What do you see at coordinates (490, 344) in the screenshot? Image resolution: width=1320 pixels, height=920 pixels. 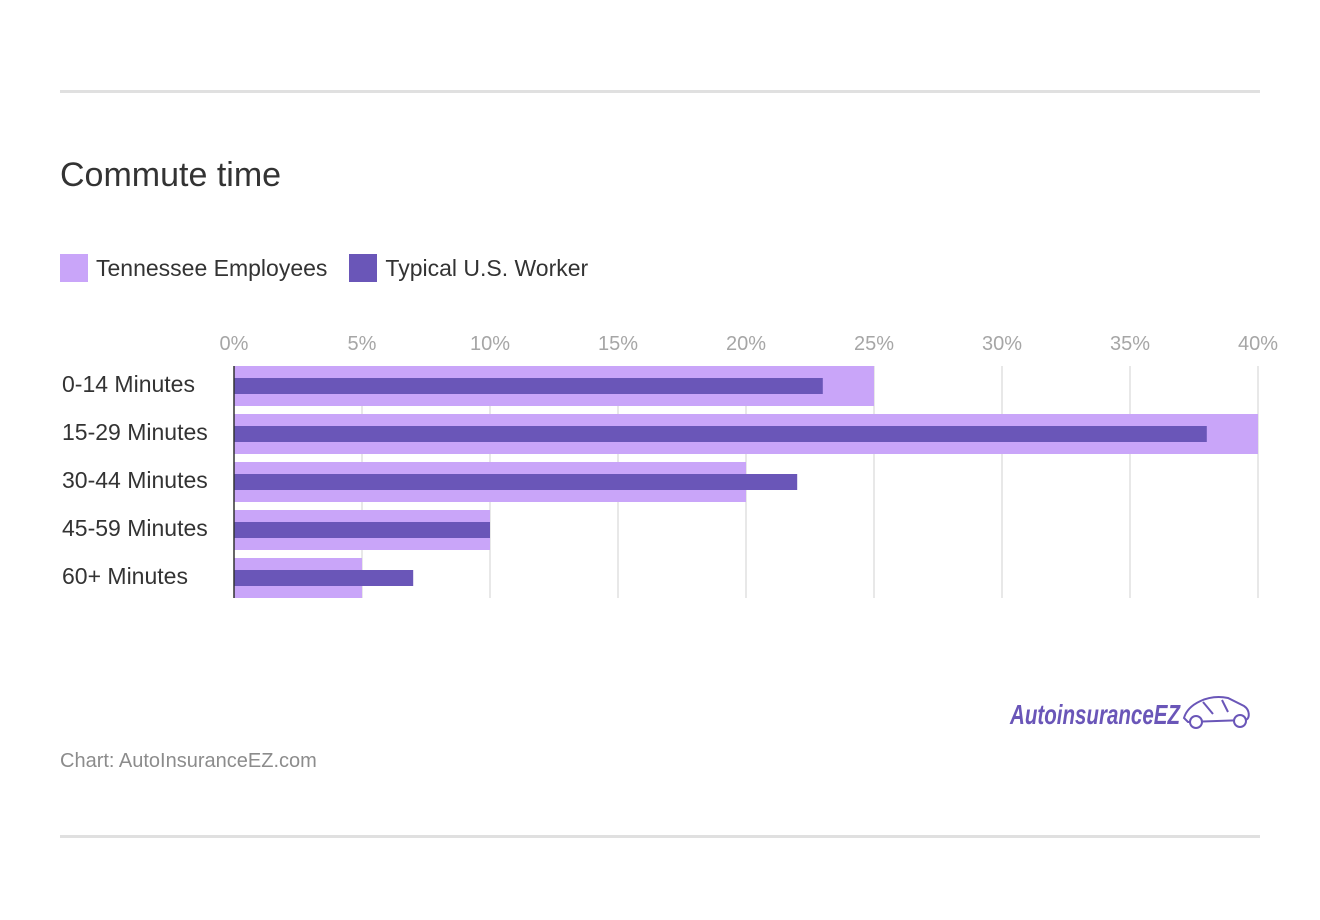 I see `x-tick-label: 10%` at bounding box center [490, 344].